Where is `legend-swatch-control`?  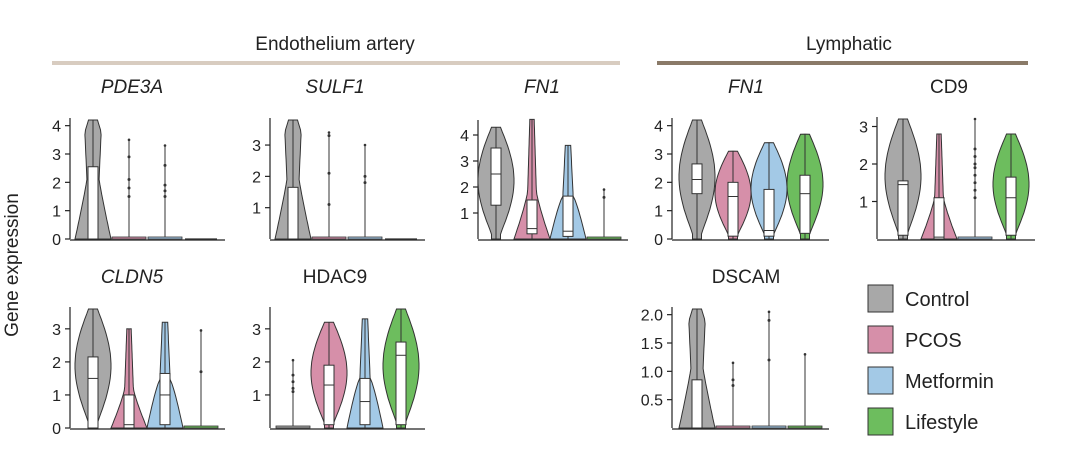
legend-swatch-control is located at coordinates (880, 298).